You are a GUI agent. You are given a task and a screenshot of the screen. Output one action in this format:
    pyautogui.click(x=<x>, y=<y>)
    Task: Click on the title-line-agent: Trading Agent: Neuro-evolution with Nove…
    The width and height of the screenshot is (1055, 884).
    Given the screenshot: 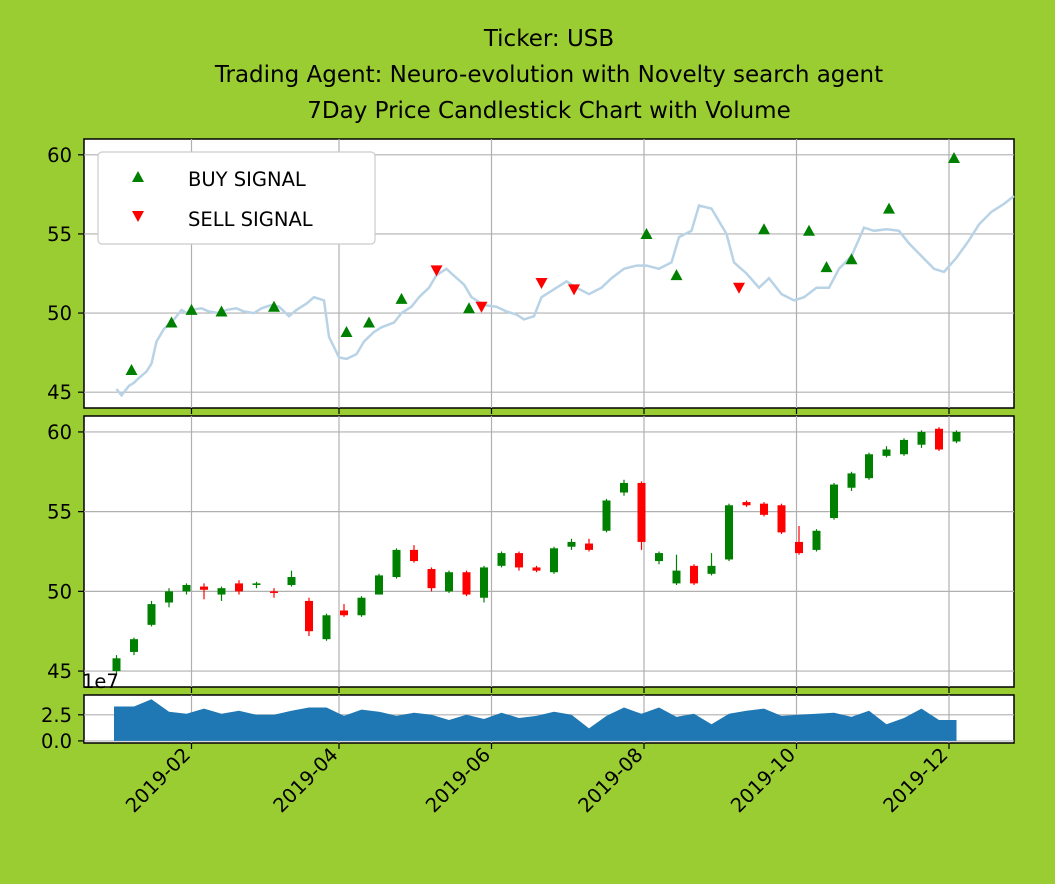 What is the action you would take?
    pyautogui.click(x=548, y=75)
    